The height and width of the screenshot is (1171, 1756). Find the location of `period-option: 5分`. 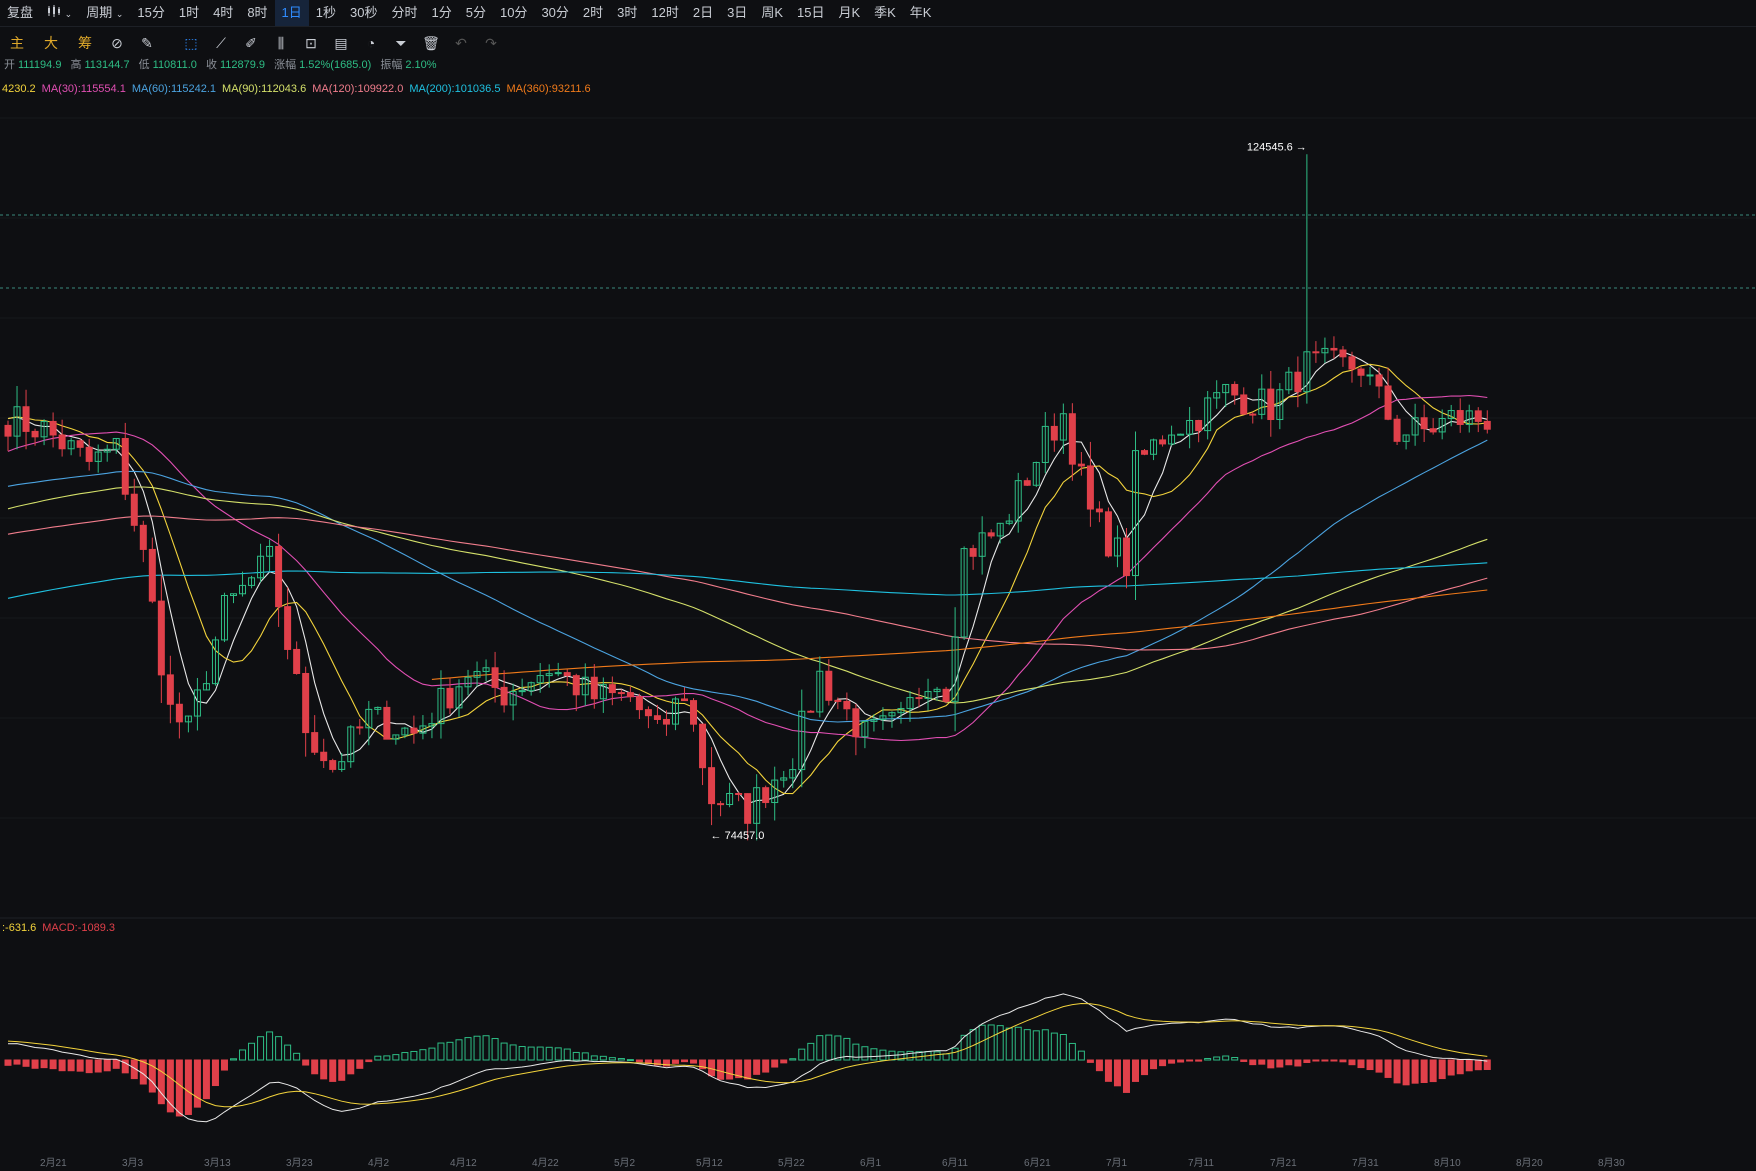

period-option: 5分 is located at coordinates (475, 12).